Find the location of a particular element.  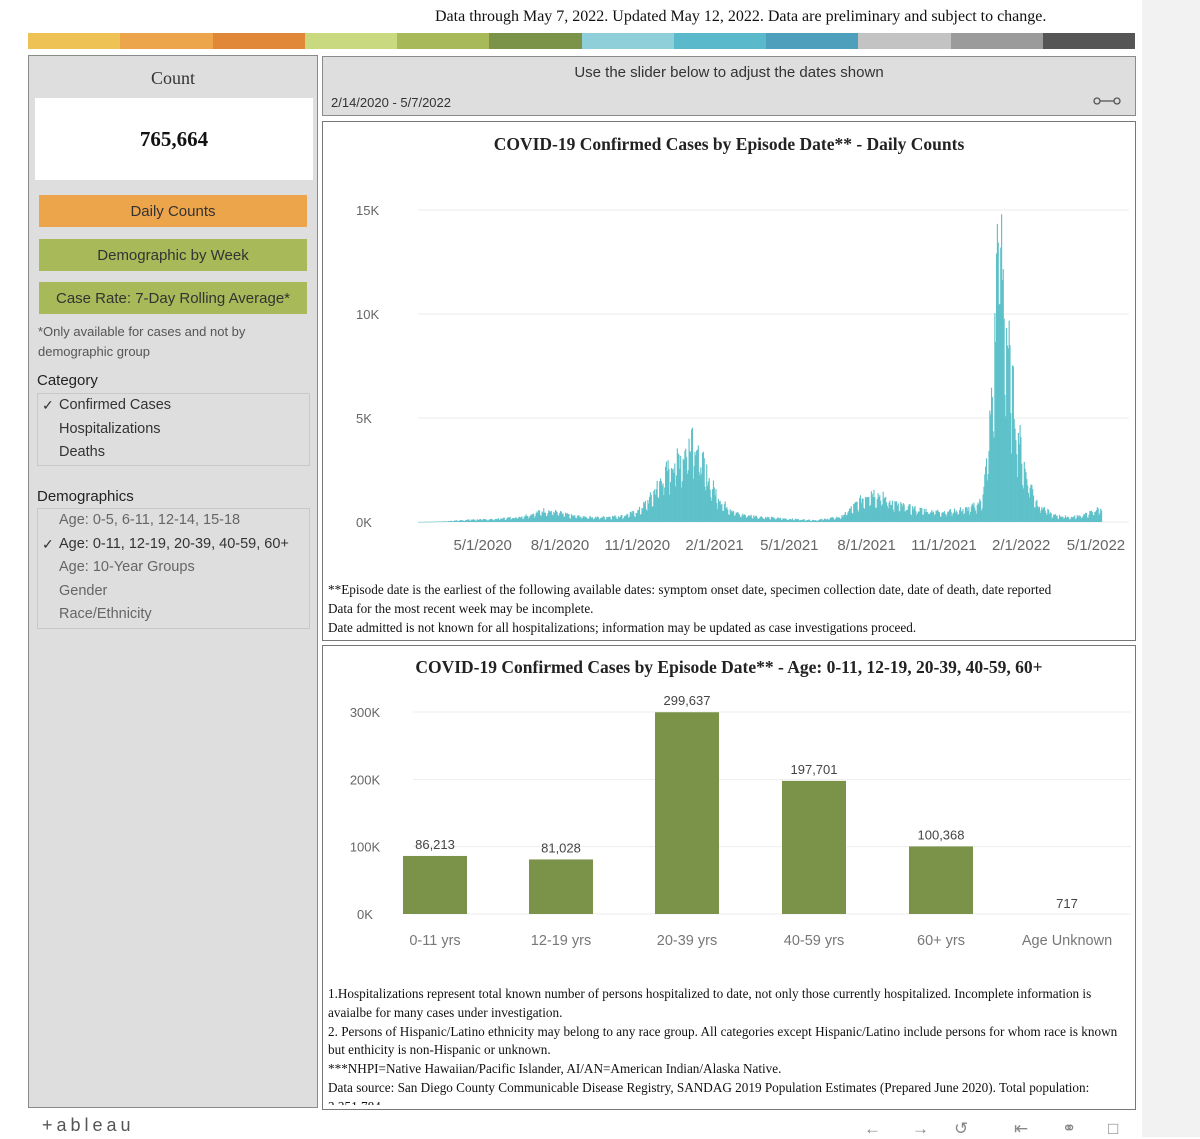

fullscreen-icon: □ is located at coordinates (1113, 1128).